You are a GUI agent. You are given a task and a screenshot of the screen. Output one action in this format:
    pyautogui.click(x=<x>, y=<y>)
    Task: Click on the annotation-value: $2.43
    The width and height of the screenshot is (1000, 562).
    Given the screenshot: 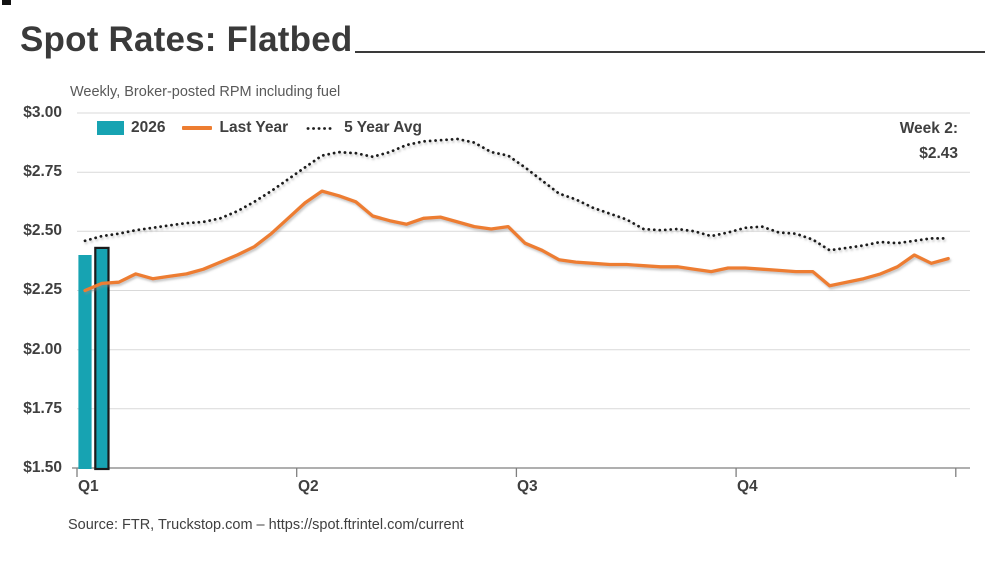 What is the action you would take?
    pyautogui.click(x=938, y=153)
    